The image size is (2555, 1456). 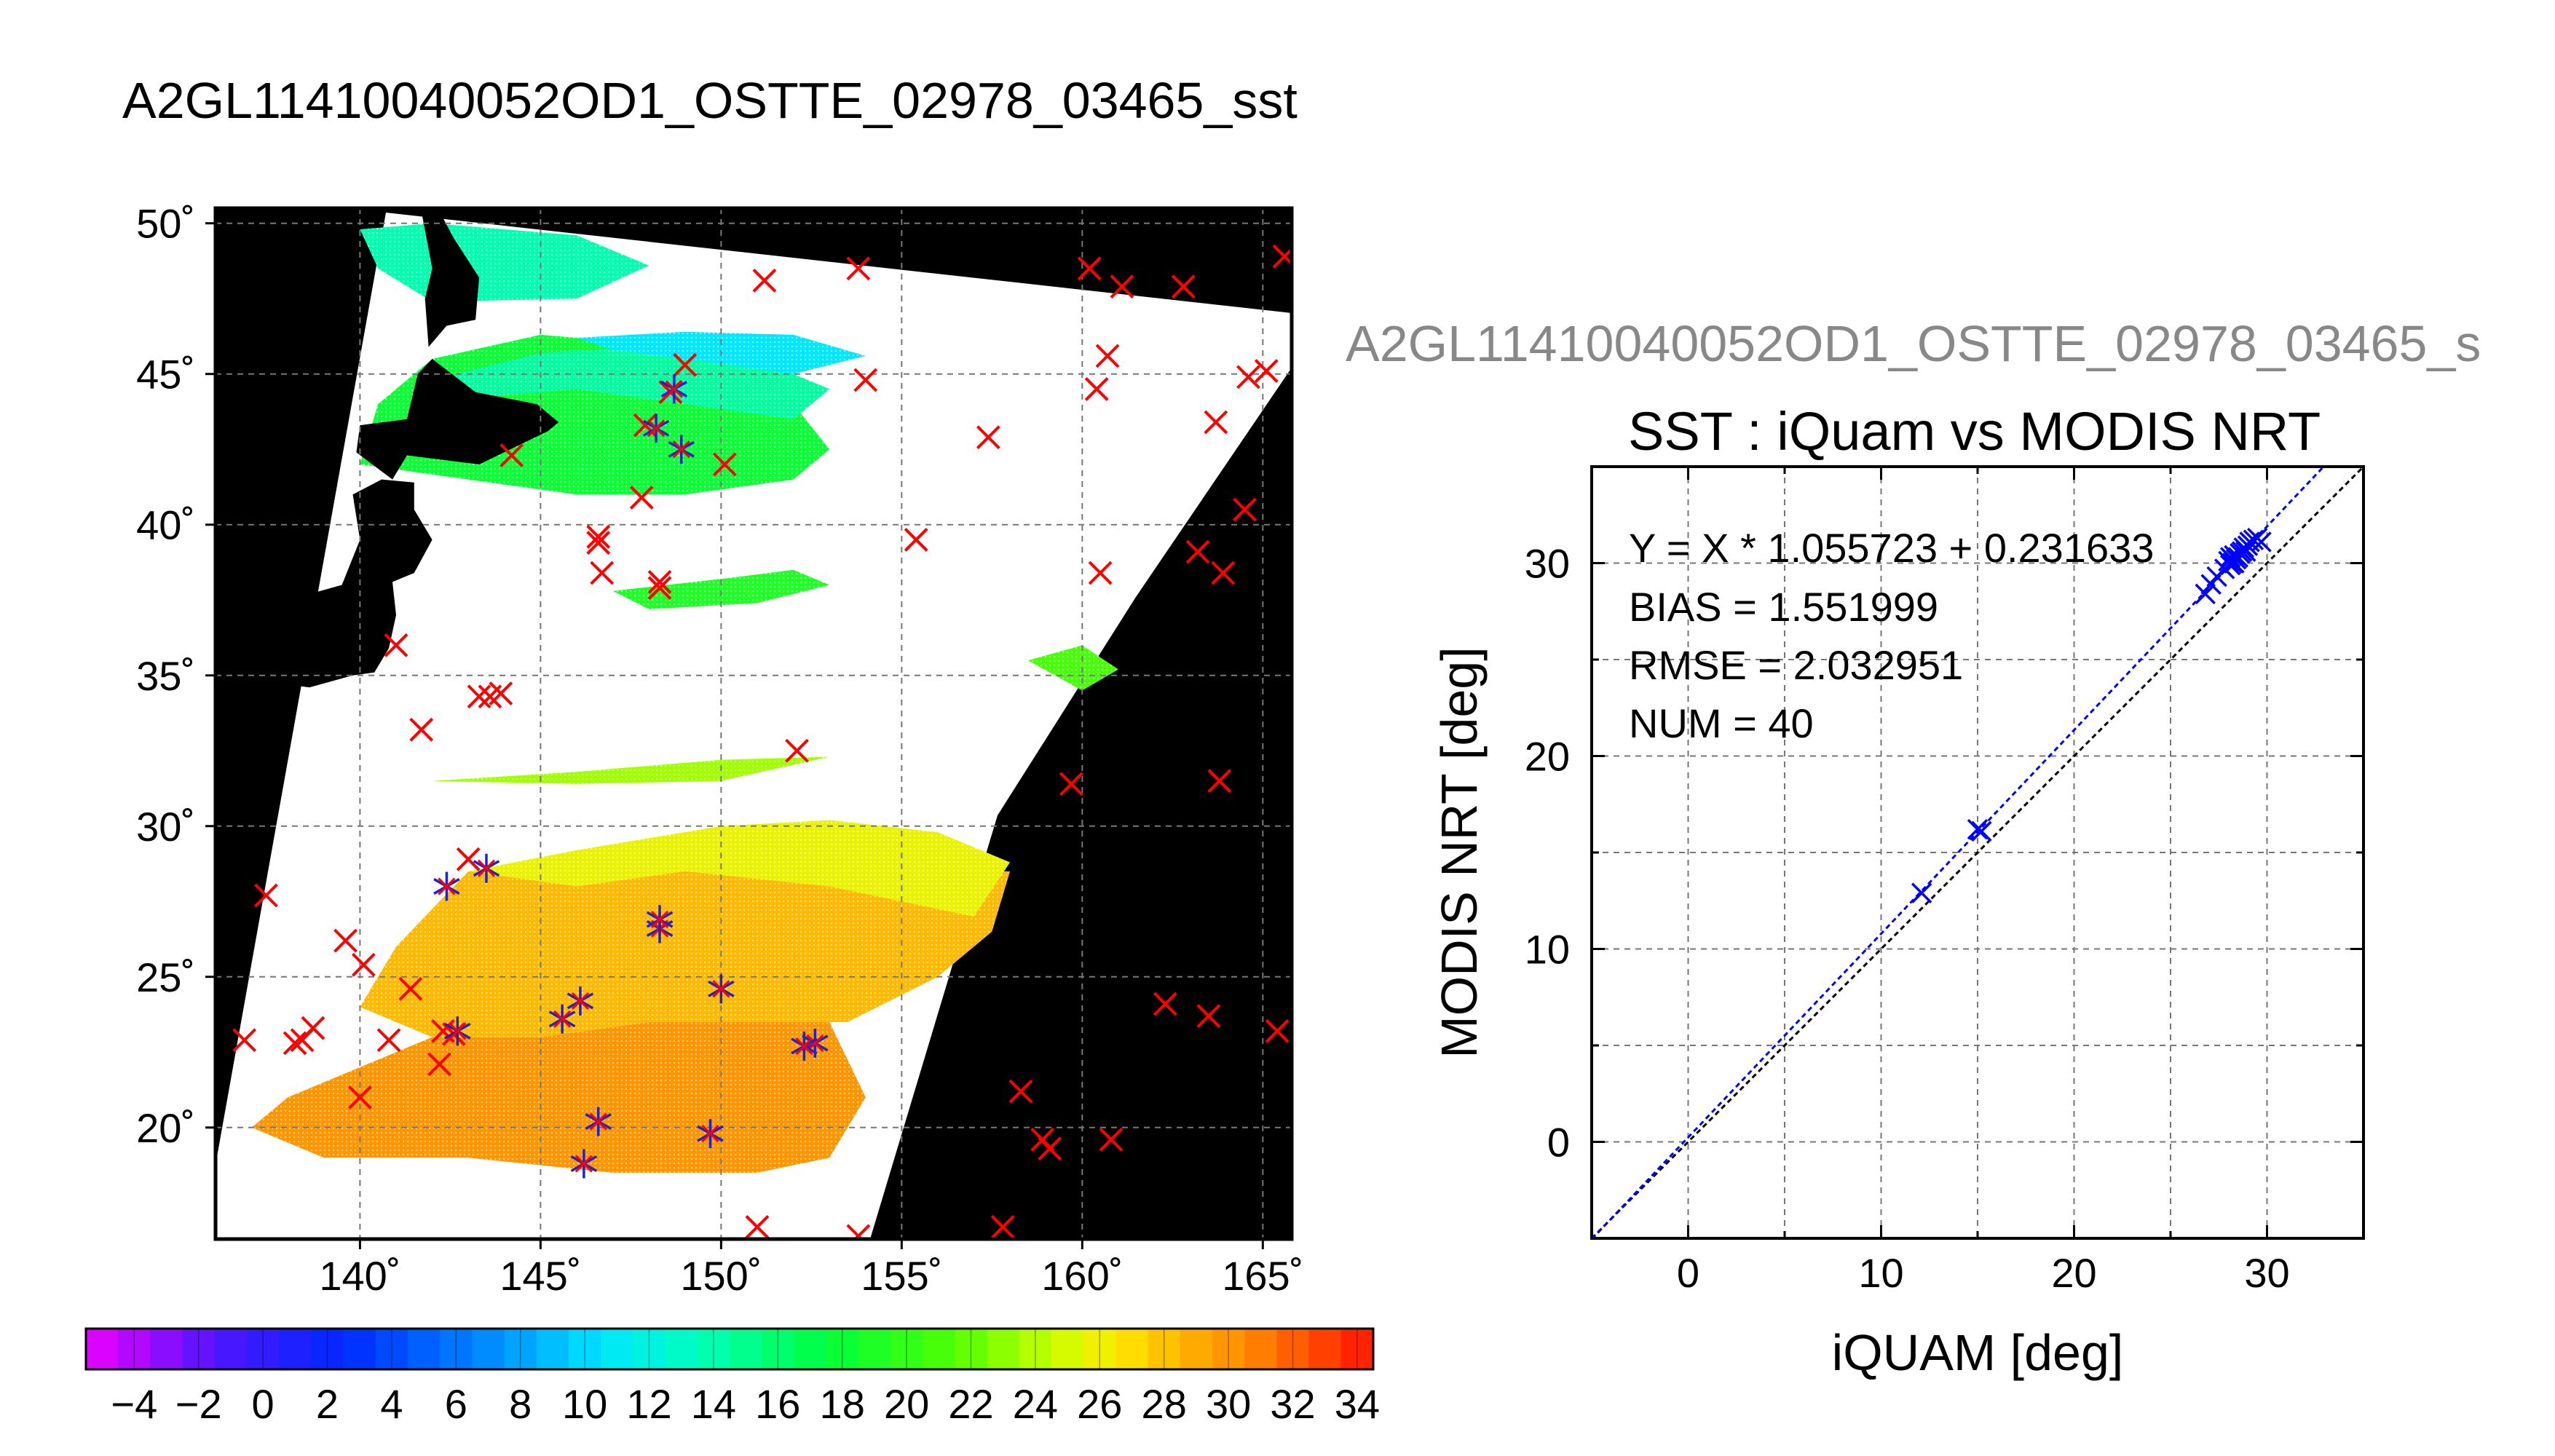 I want to click on bias-value: BIAS = 1.551999, so click(x=1783, y=607).